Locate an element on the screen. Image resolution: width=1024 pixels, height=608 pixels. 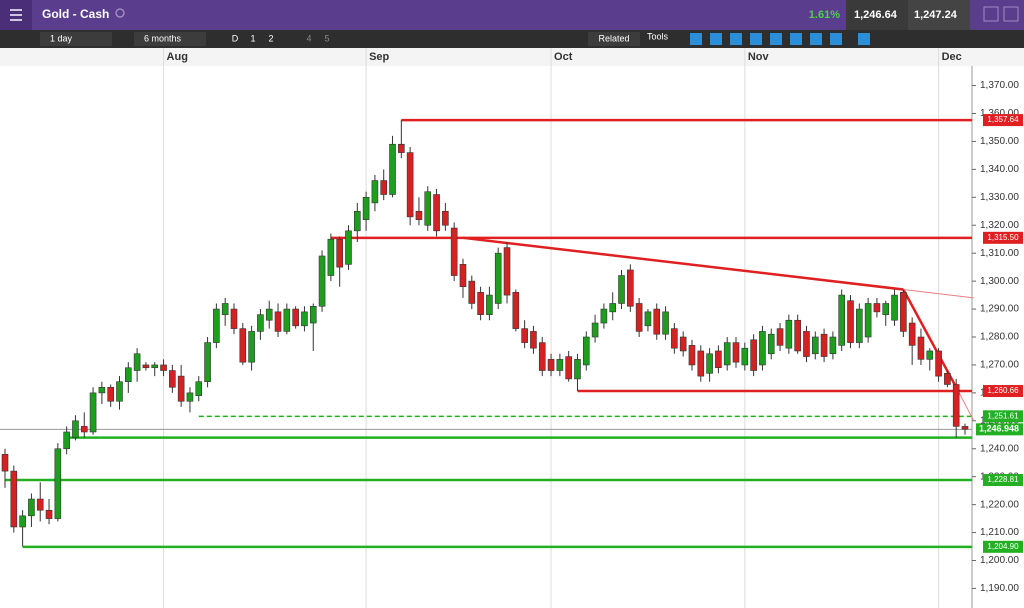
y-tick-label: 1,340.00 is located at coordinates (999, 169).